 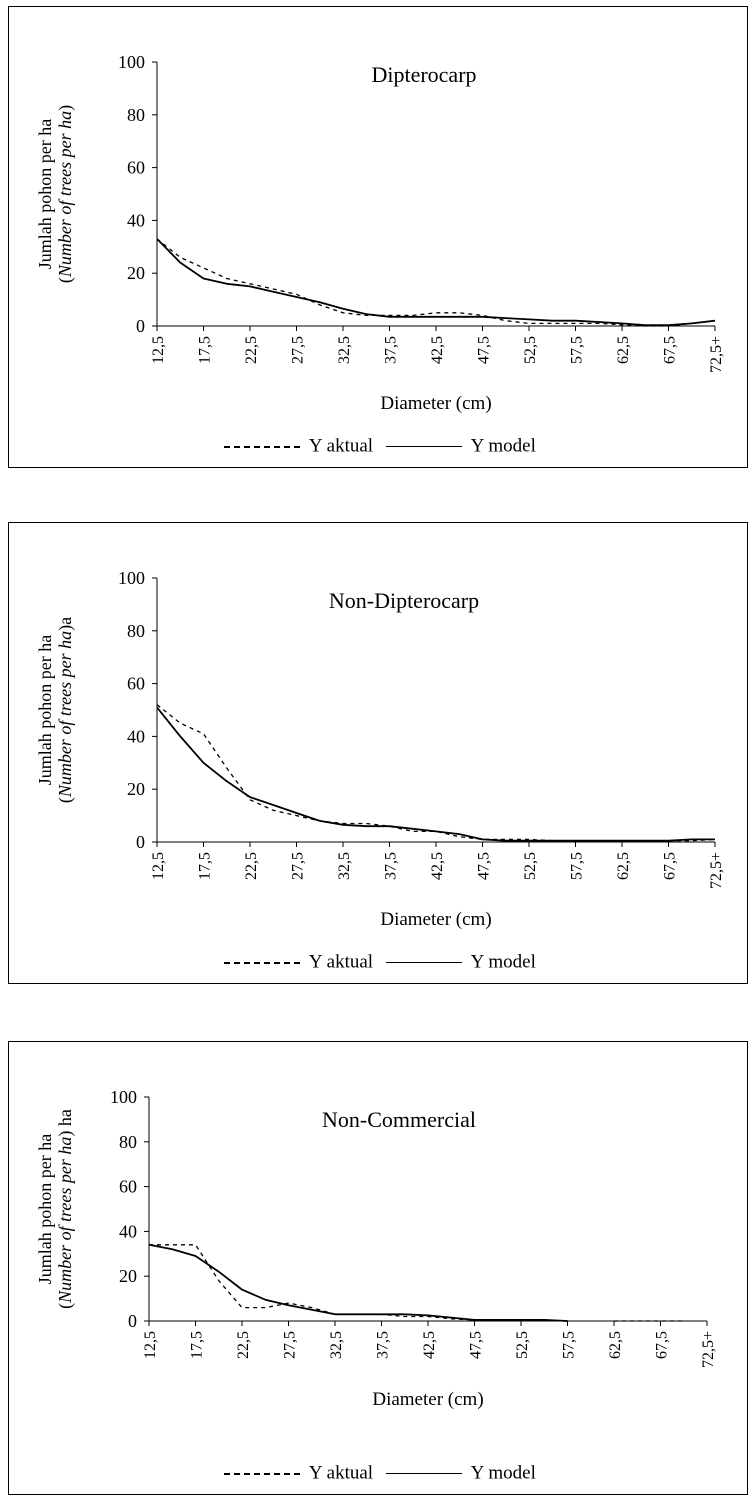 What do you see at coordinates (65, 1122) in the screenshot?
I see `y-label-paren-close: ) ha` at bounding box center [65, 1122].